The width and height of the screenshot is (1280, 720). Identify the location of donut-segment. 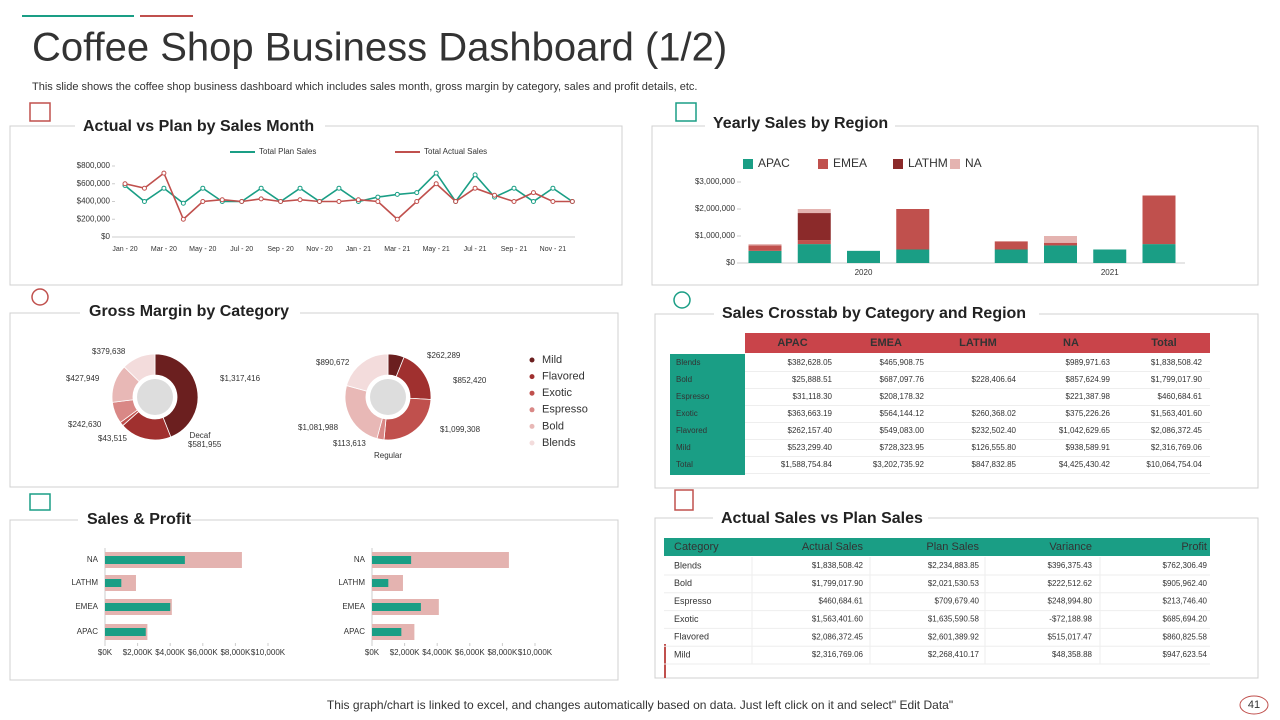
(139, 368).